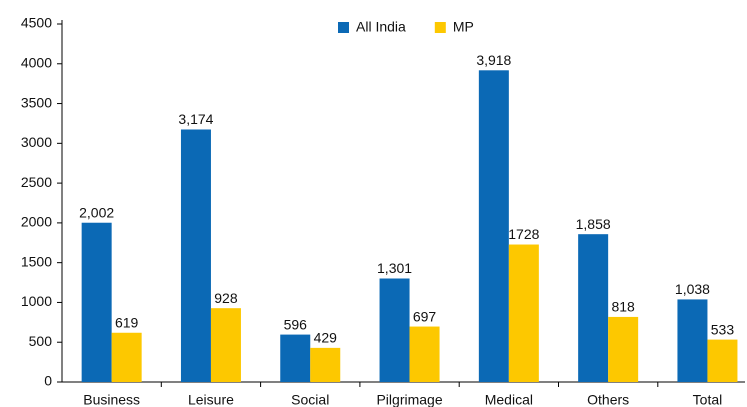  What do you see at coordinates (41, 341) in the screenshot?
I see `y-tick-label: 500` at bounding box center [41, 341].